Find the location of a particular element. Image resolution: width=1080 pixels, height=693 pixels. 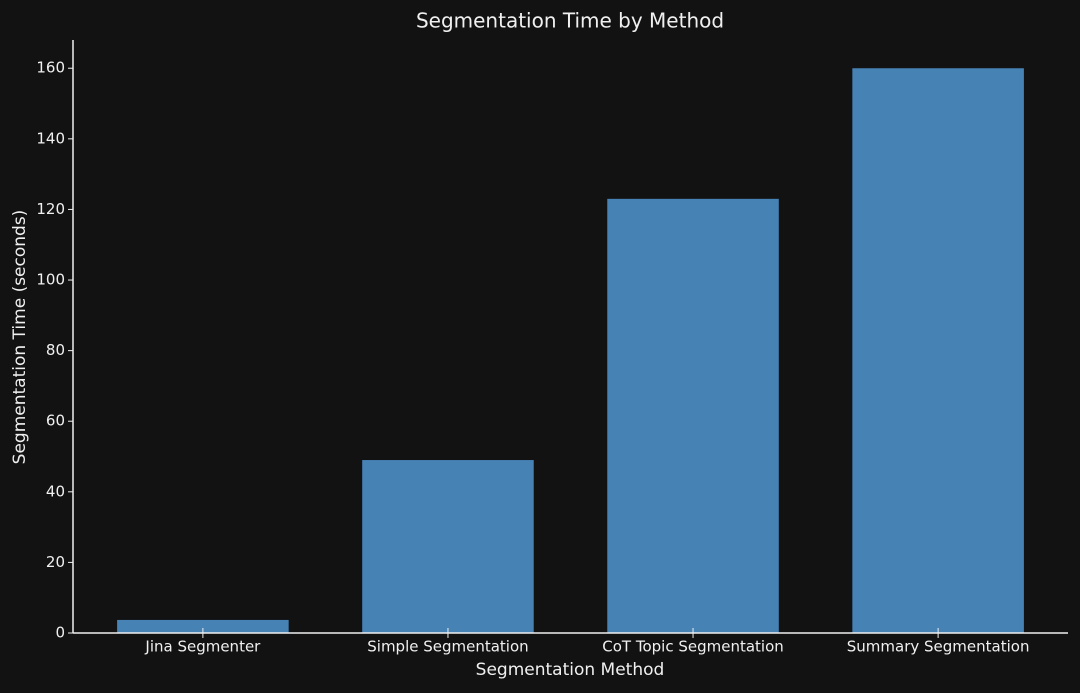

y-tick-label: 60 is located at coordinates (55, 421).